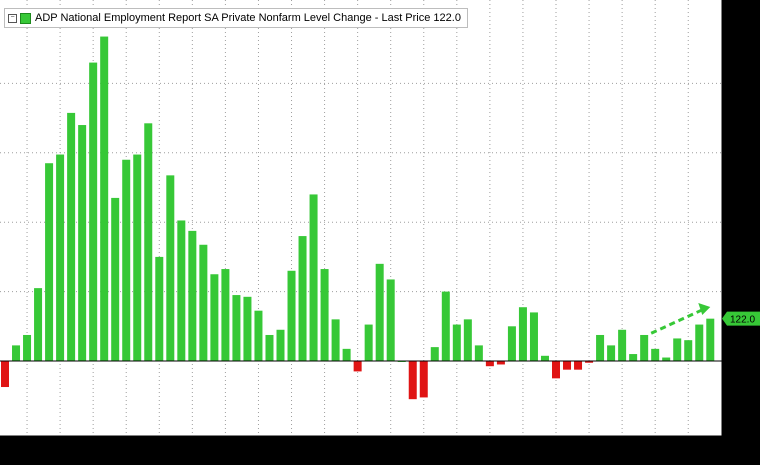 The image size is (760, 465). What do you see at coordinates (738, 293) in the screenshot?
I see `y-tick-label: 200` at bounding box center [738, 293].